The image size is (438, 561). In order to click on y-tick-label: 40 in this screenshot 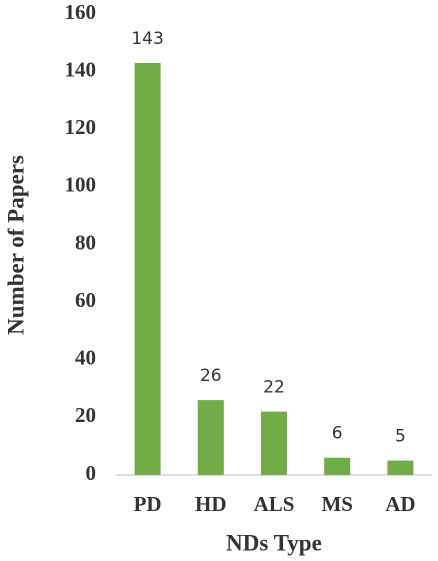, I will do `click(85, 358)`.